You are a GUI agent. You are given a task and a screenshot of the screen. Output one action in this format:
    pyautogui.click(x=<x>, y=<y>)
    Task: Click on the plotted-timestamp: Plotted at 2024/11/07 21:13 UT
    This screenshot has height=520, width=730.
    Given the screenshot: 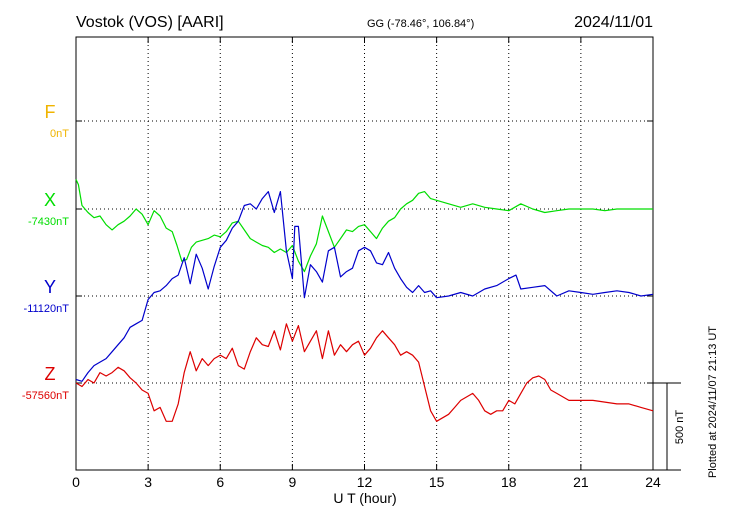 What is the action you would take?
    pyautogui.click(x=713, y=402)
    